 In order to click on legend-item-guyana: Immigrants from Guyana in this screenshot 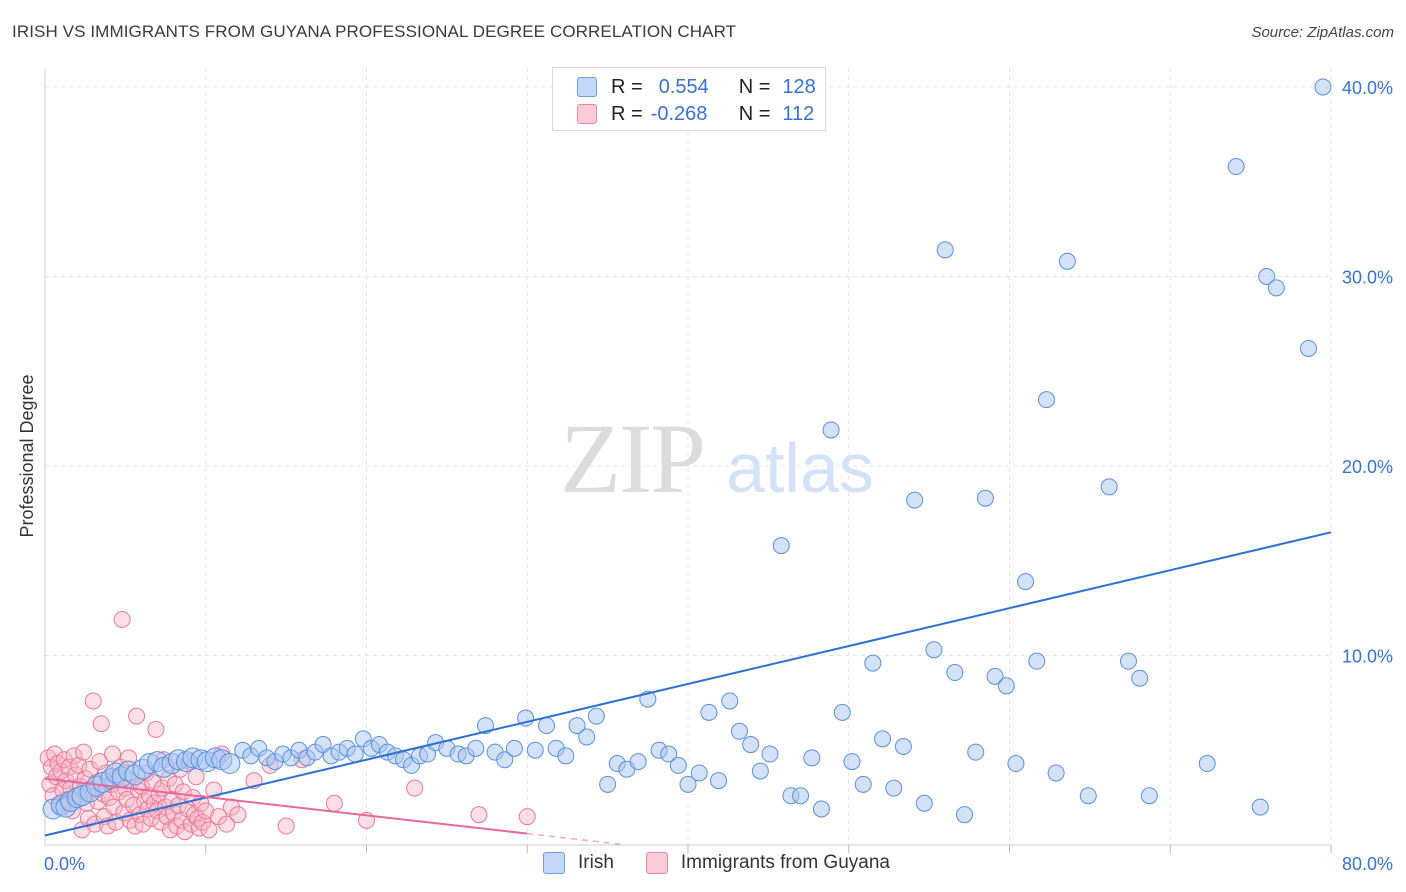, I will do `click(767, 863)`.